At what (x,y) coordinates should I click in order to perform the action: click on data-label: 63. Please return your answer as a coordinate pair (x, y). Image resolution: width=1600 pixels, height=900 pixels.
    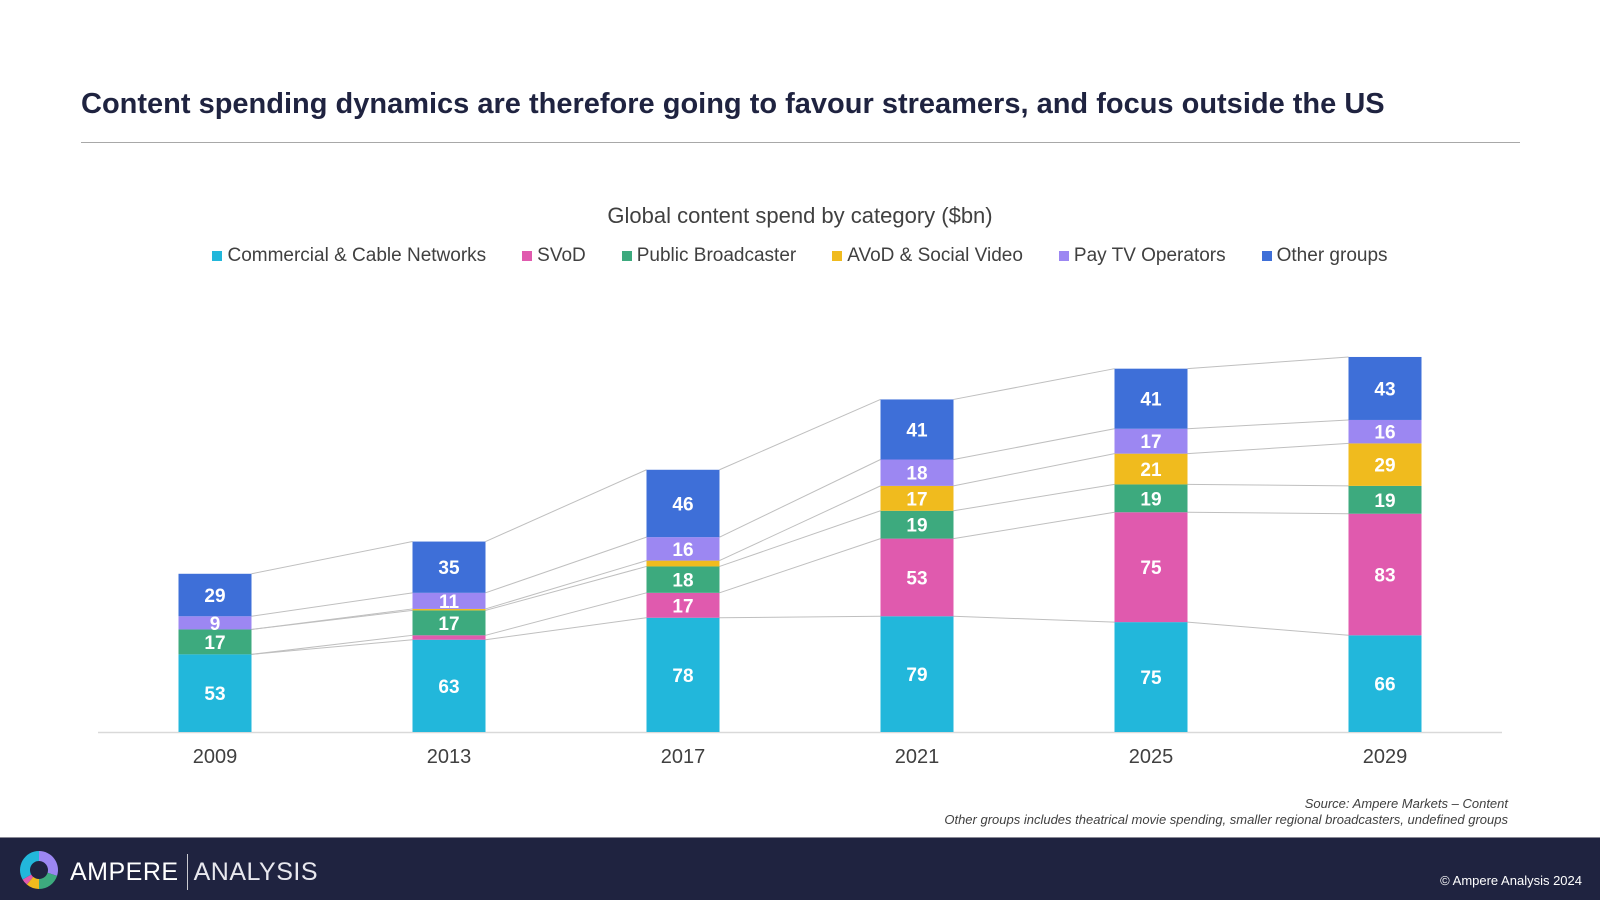
    Looking at the image, I should click on (448, 687).